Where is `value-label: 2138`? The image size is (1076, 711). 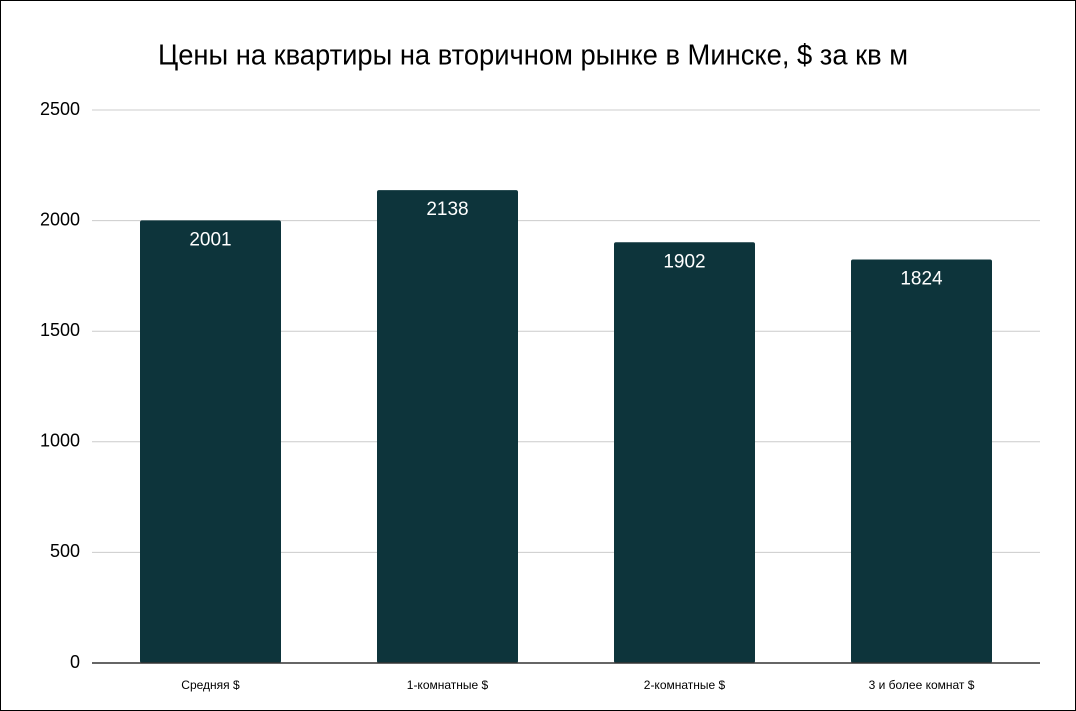 value-label: 2138 is located at coordinates (447, 209).